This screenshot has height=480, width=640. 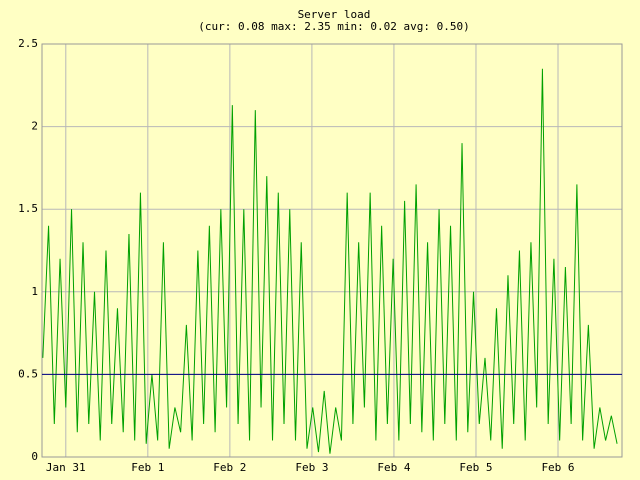 I want to click on x-tick-label: Jan 31, so click(x=66, y=467).